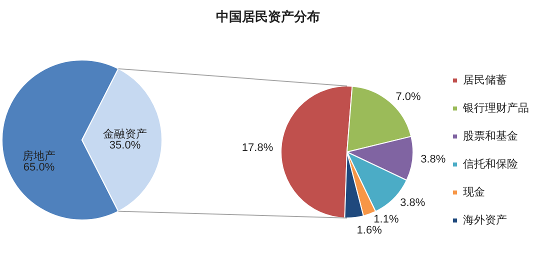  What do you see at coordinates (268, 17) in the screenshot?
I see `text: 中国居民资产分布` at bounding box center [268, 17].